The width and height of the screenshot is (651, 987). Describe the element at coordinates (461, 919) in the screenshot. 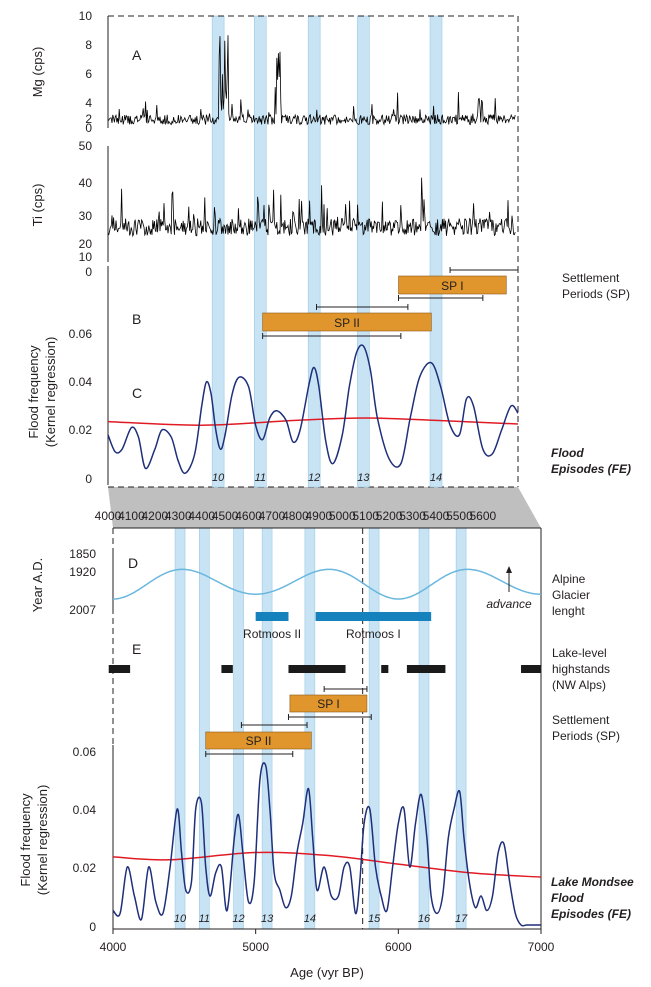

I see `m-fe-label-17: 17` at that location.